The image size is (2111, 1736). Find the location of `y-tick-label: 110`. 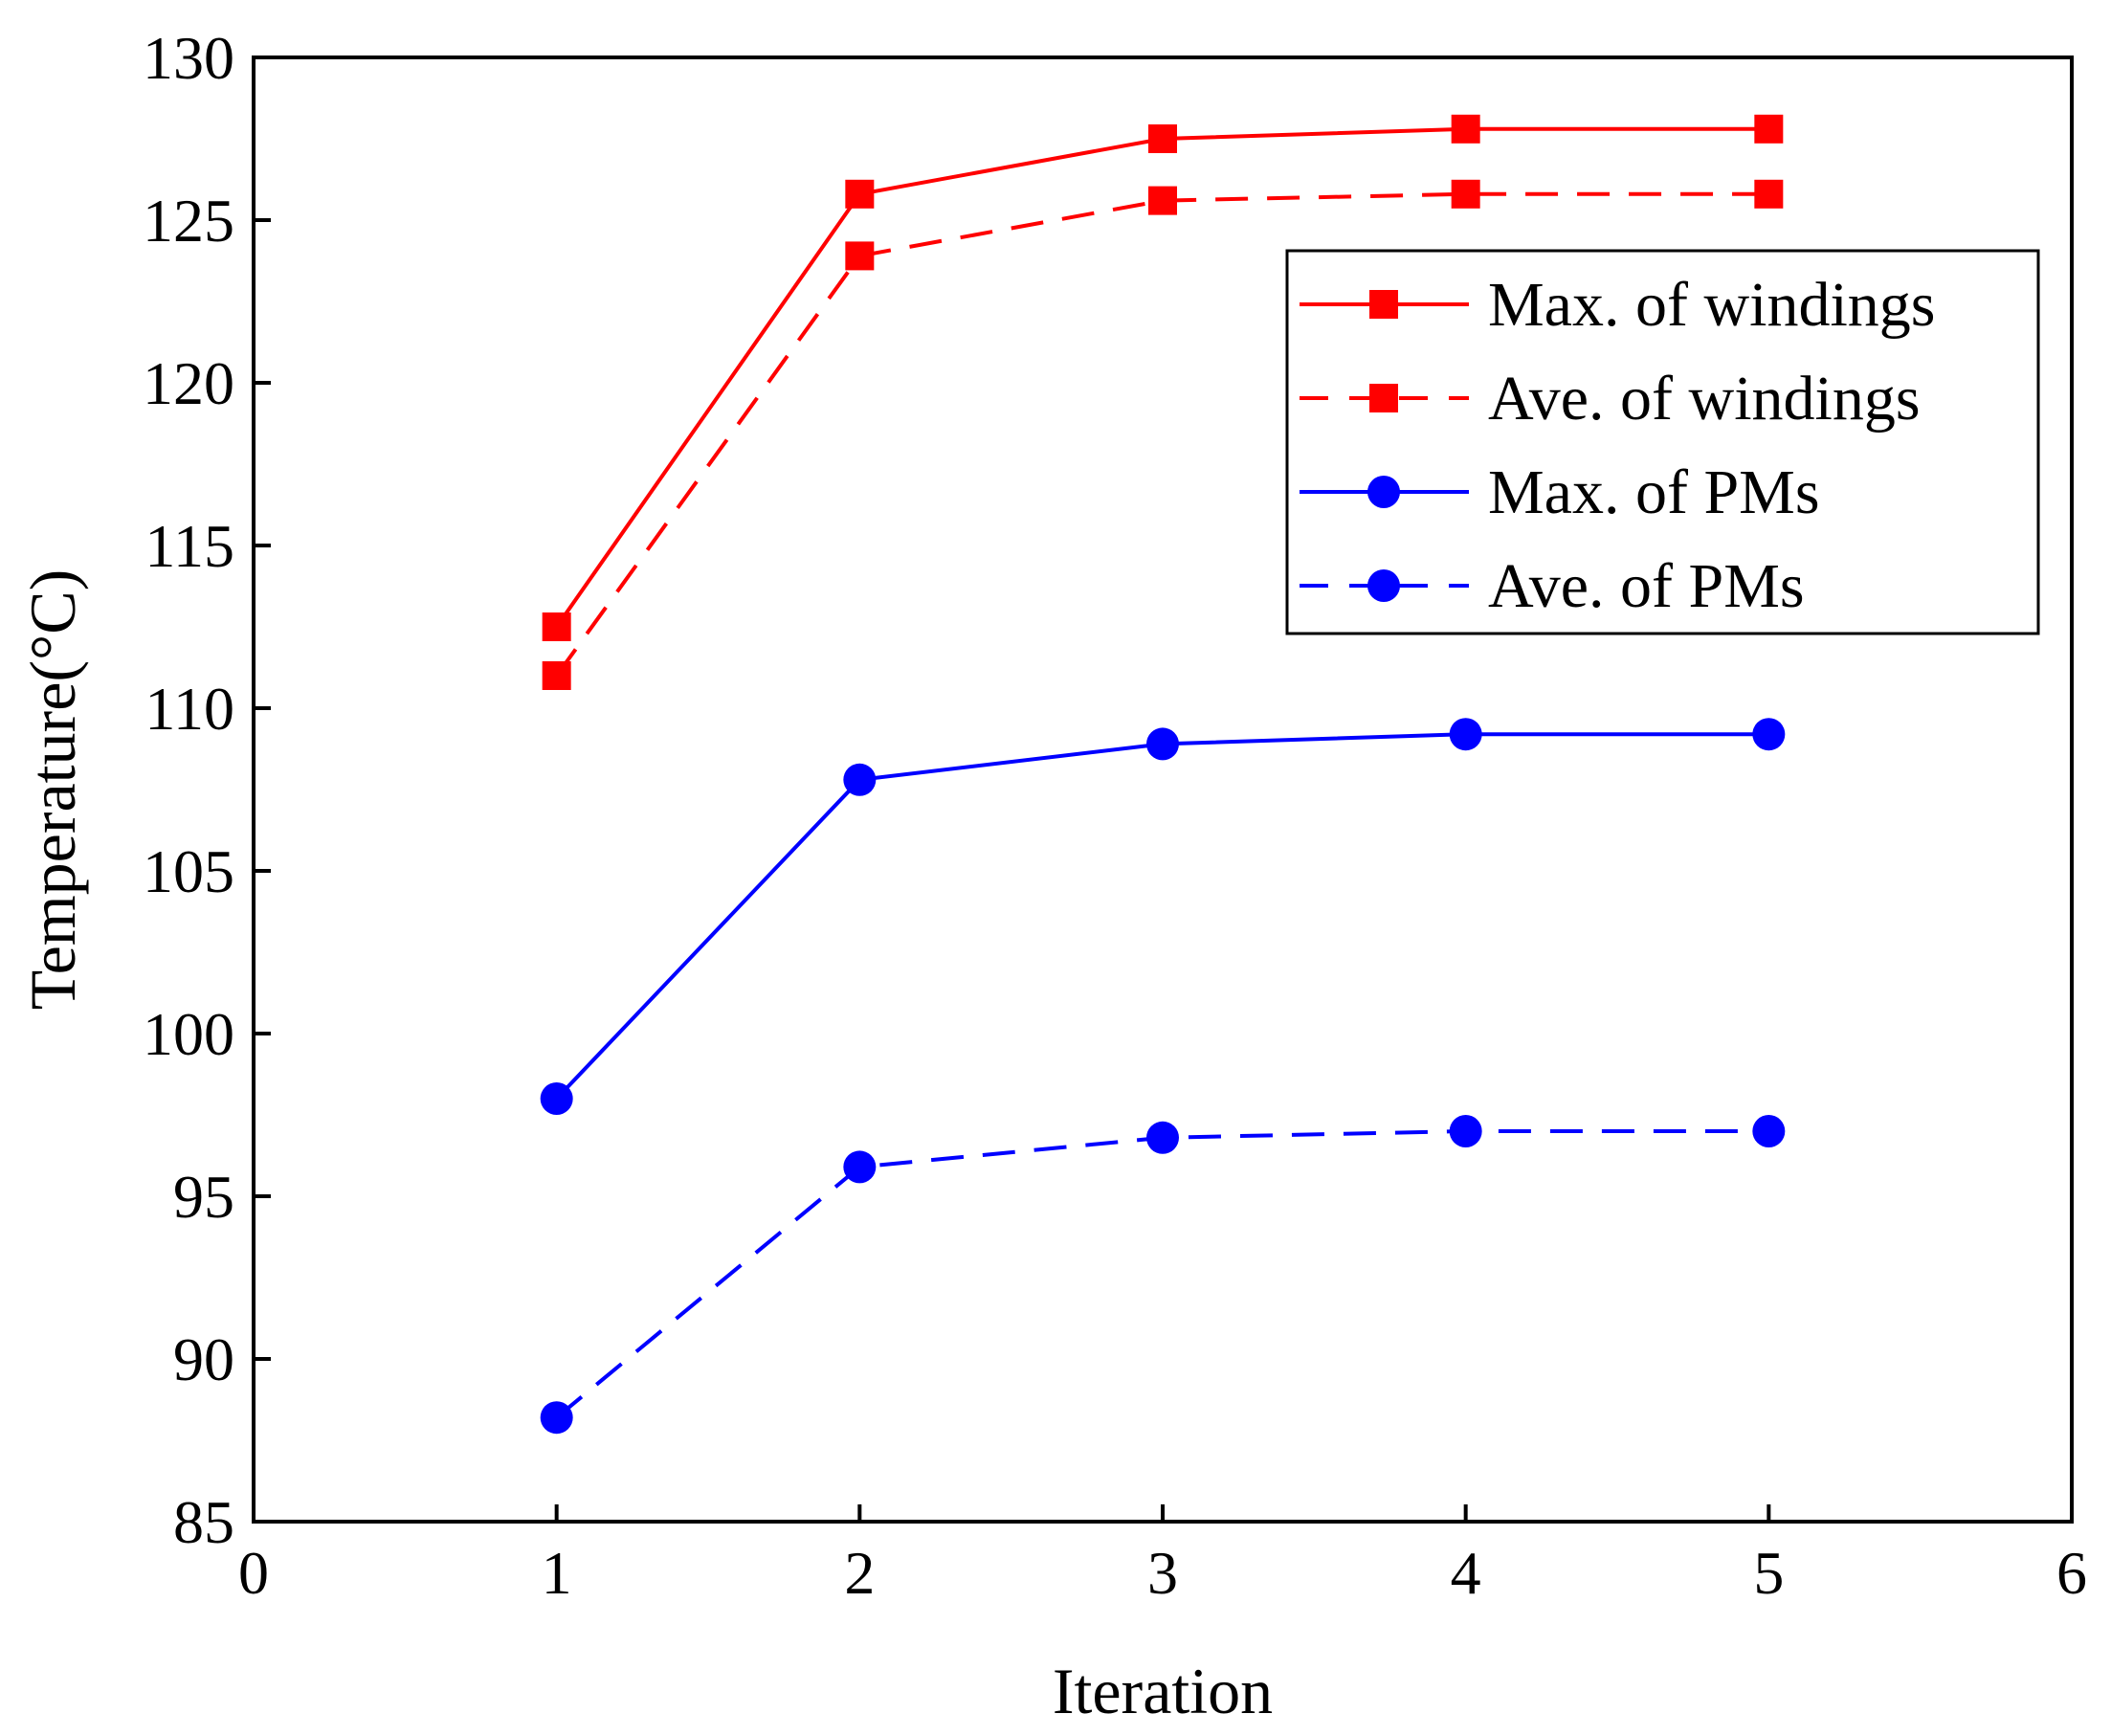

y-tick-label: 110 is located at coordinates (189, 709).